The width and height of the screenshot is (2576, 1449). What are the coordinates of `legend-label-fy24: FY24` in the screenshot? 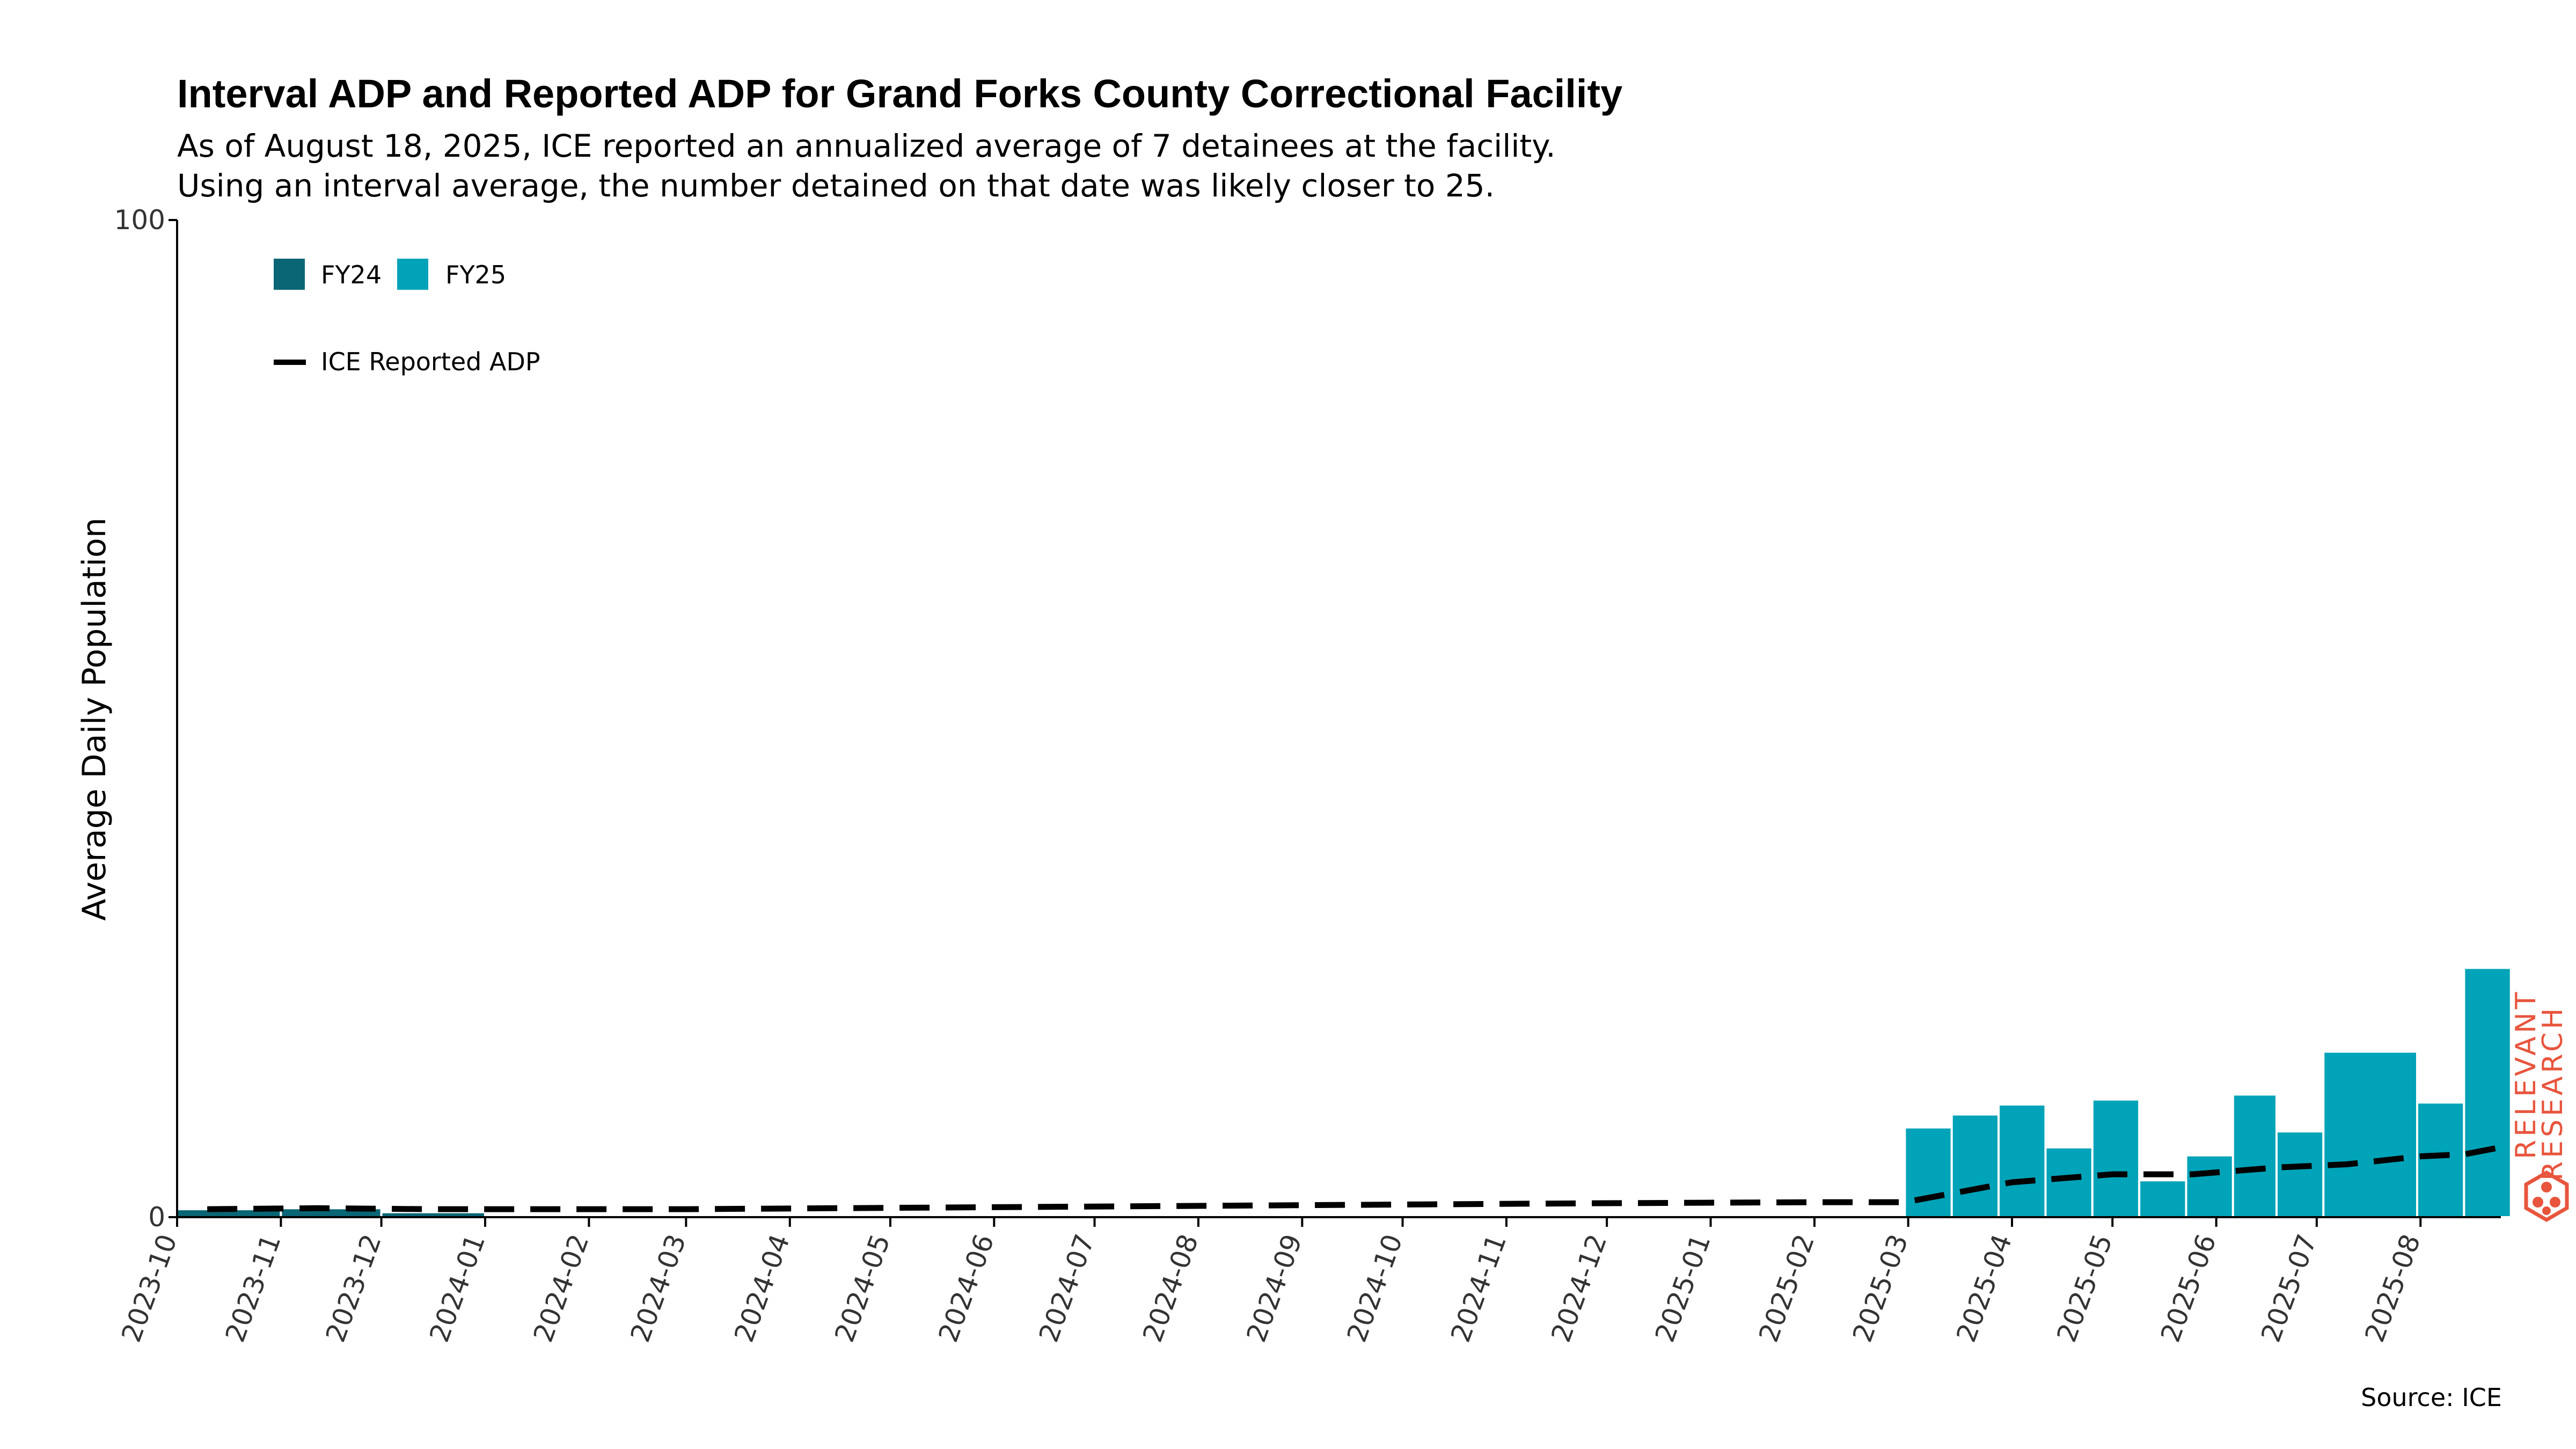 It's located at (351, 274).